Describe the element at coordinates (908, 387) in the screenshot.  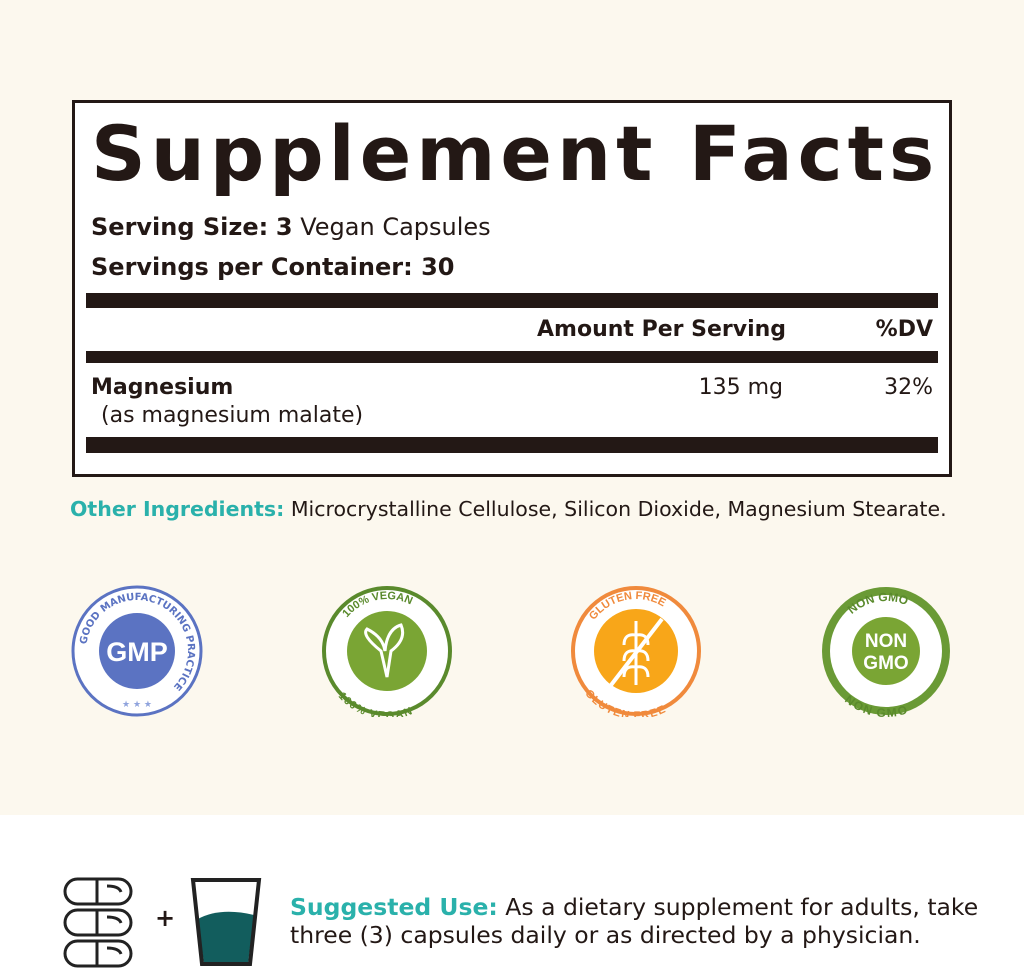
I see `nutrient-dv: 32%` at that location.